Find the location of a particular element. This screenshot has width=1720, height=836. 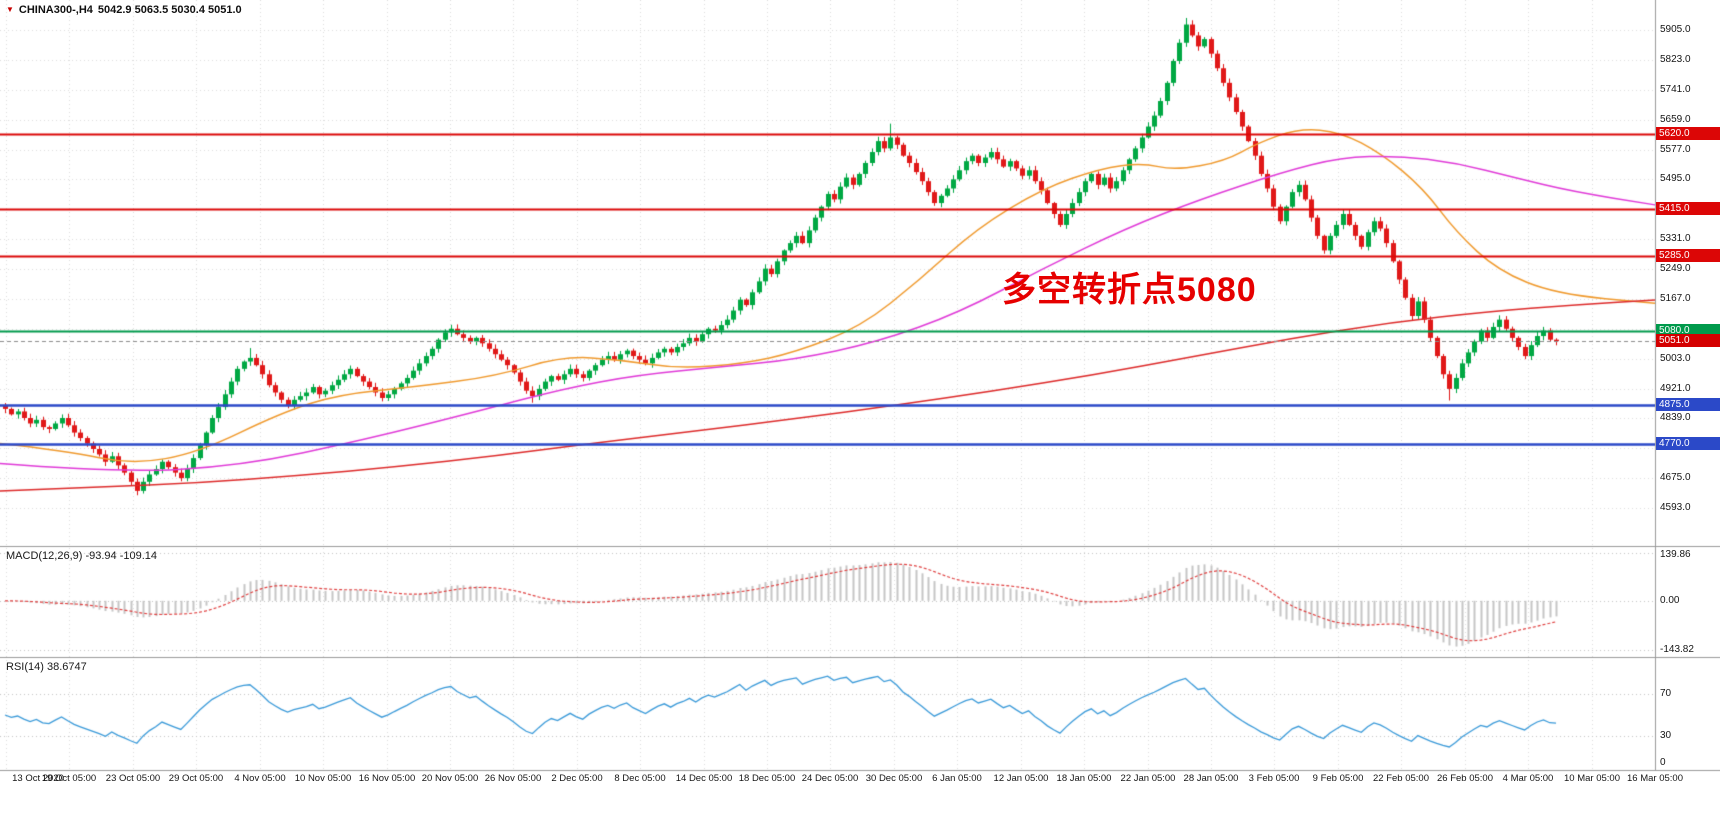

time-axis-label: 29 Oct 05:00 is located at coordinates (196, 778).